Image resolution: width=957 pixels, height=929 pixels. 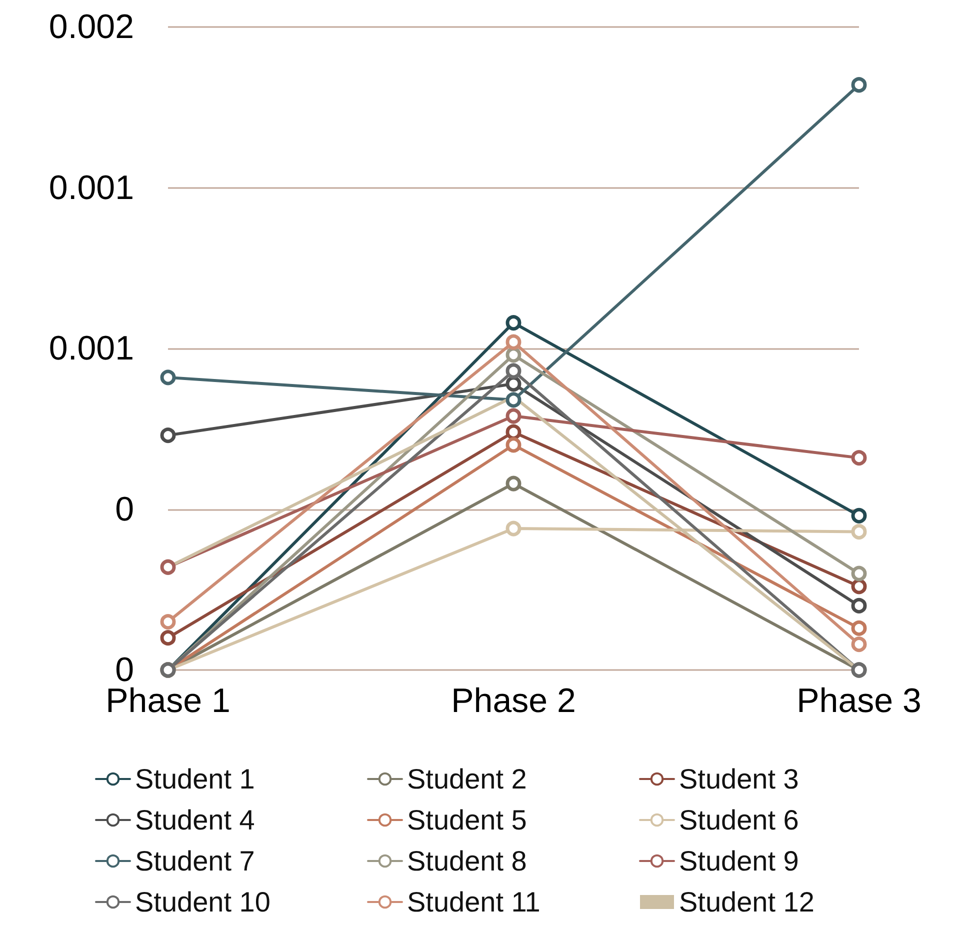 I want to click on x-tick-label: Phase 2, so click(x=513, y=701).